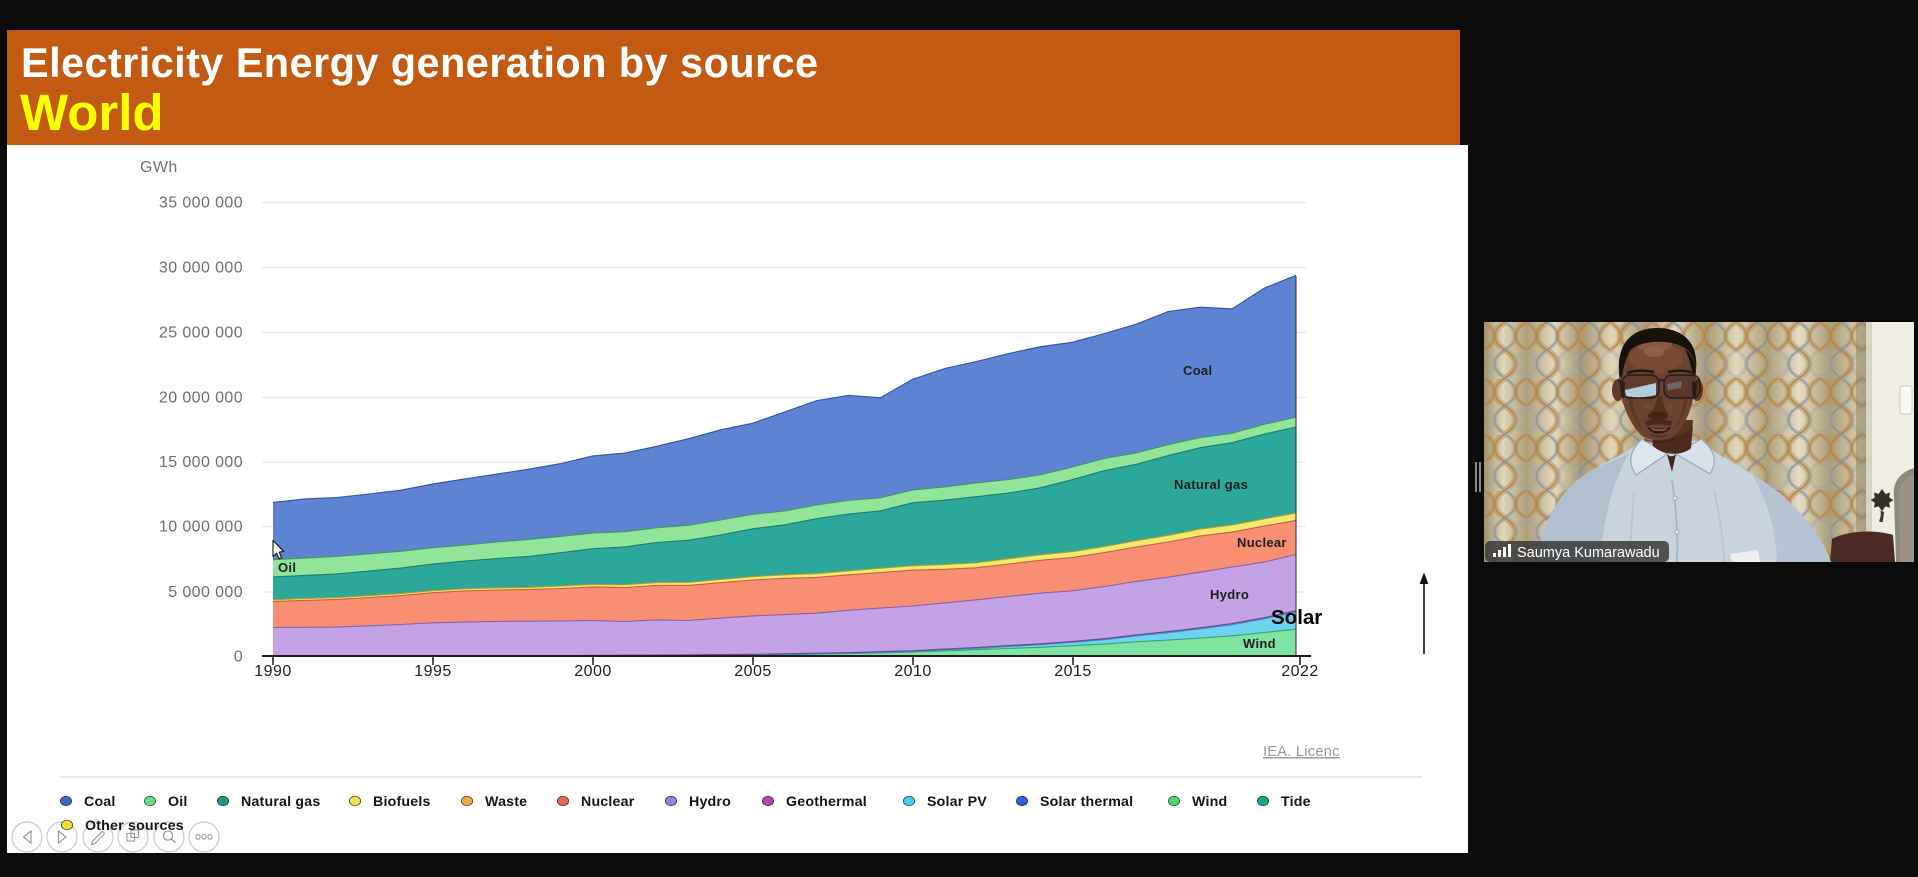  I want to click on svg-text: 25 000 000, so click(201, 333).